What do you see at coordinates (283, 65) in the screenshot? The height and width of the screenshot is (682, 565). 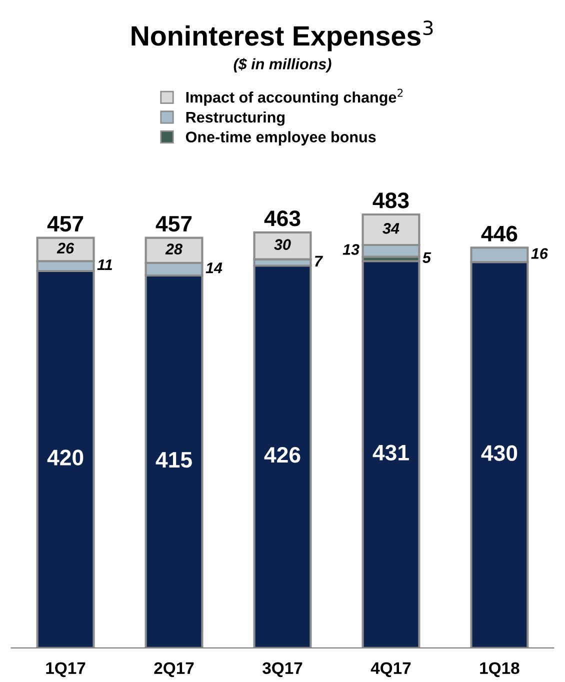 I see `chart-subtitle: ($ in millions)` at bounding box center [283, 65].